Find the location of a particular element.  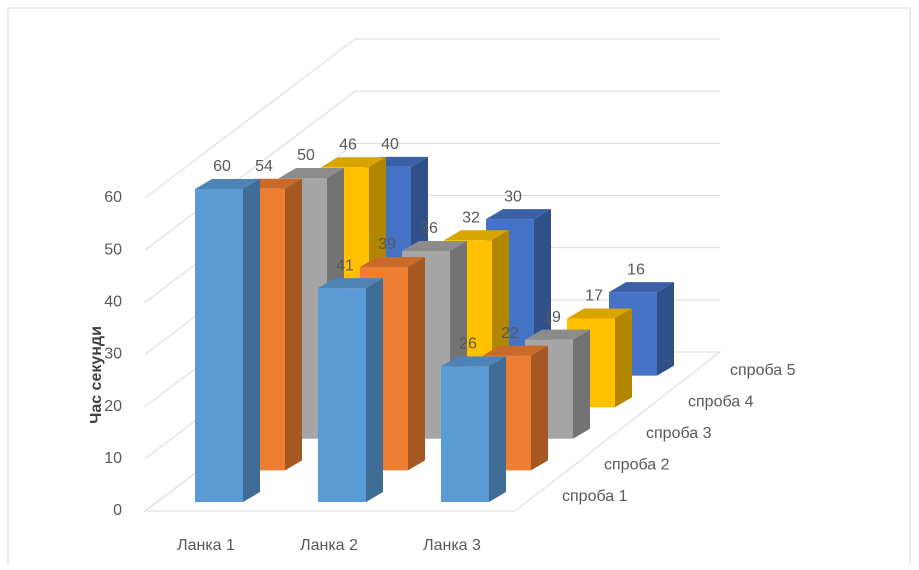

y-tick-label: 60 is located at coordinates (113, 197).